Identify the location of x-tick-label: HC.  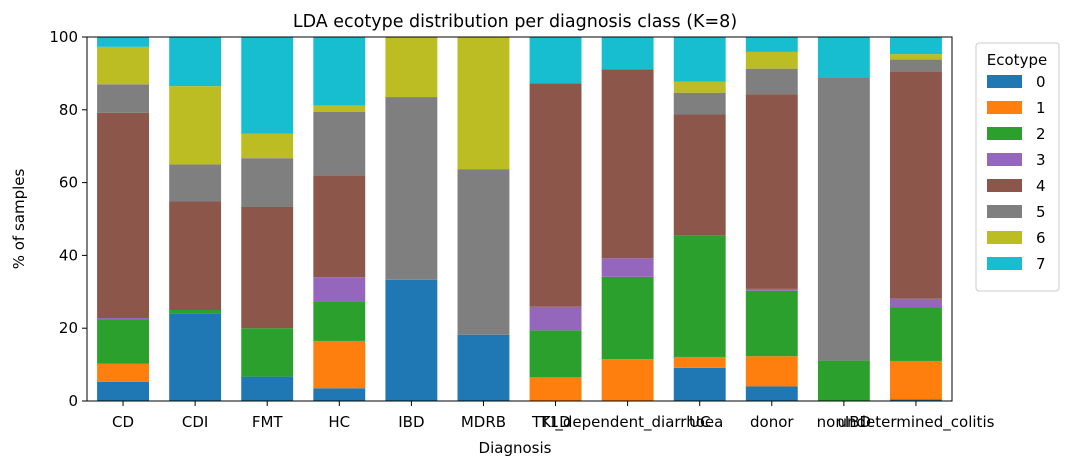
(339, 422).